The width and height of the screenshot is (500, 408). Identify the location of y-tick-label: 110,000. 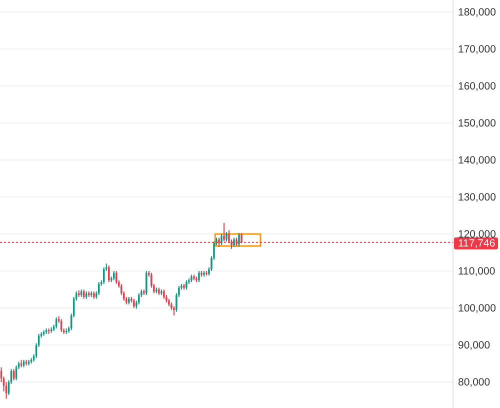
(477, 272).